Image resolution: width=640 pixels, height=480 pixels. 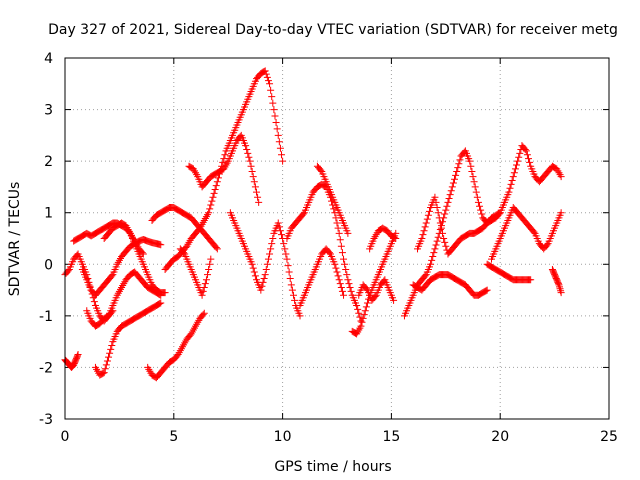 What do you see at coordinates (65, 437) in the screenshot?
I see `x-tick-label: 0` at bounding box center [65, 437].